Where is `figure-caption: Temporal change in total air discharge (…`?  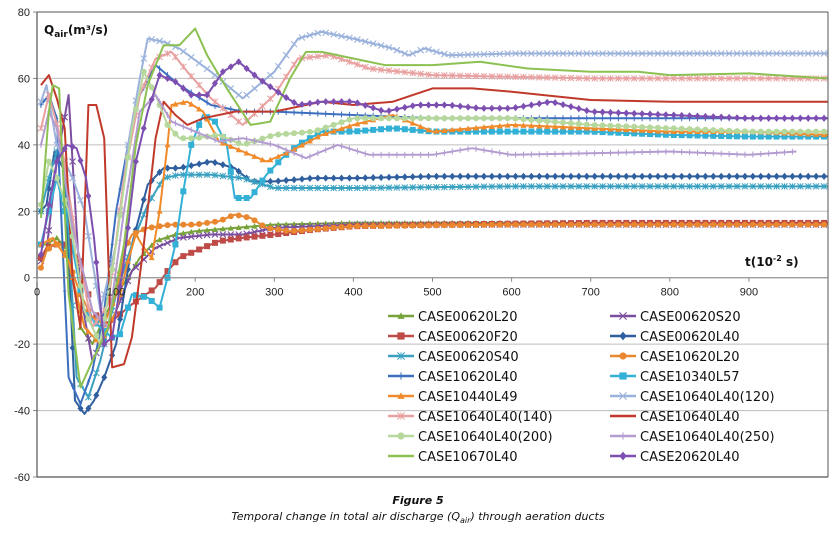 figure-caption: Temporal change in total air discharge (… is located at coordinates (418, 517).